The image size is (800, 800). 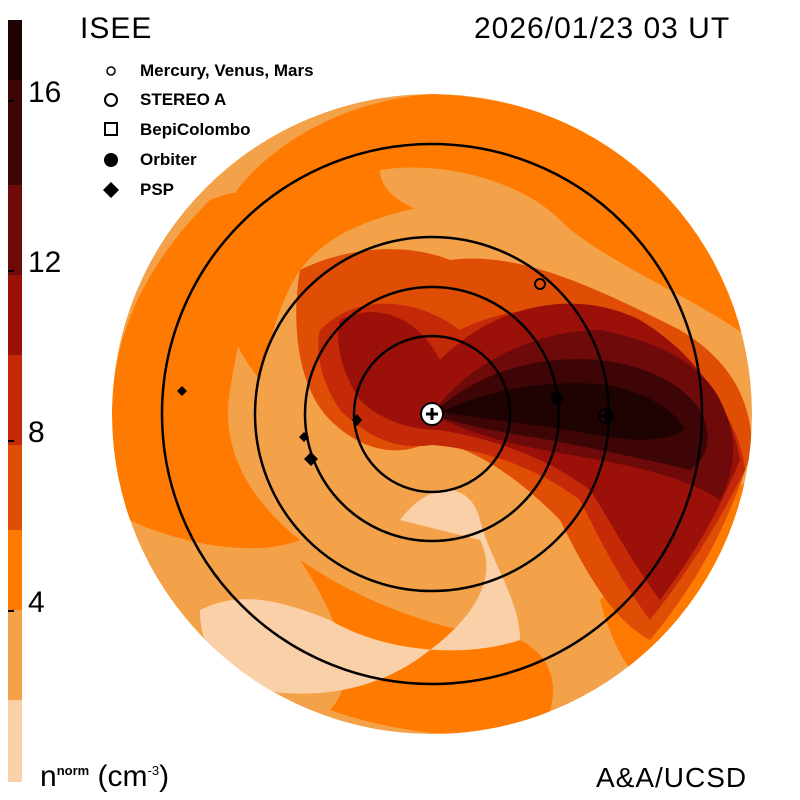 I want to click on diamond-icon, so click(x=111, y=190).